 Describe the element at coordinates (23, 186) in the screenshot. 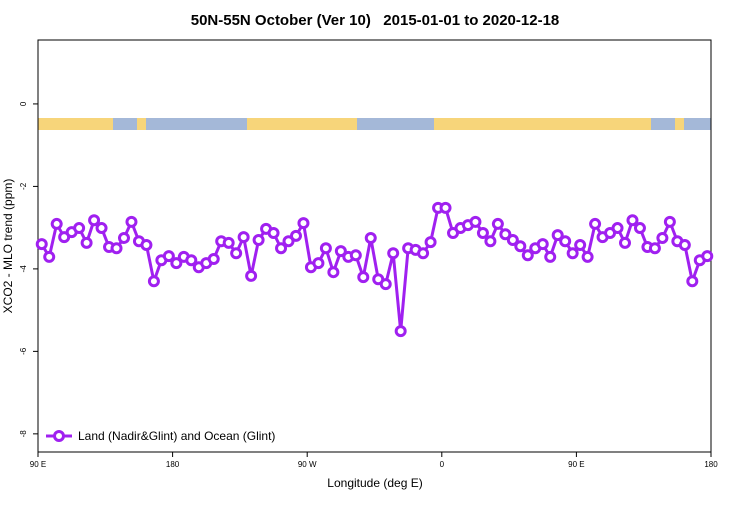

I see `y-tick-label: -2` at that location.